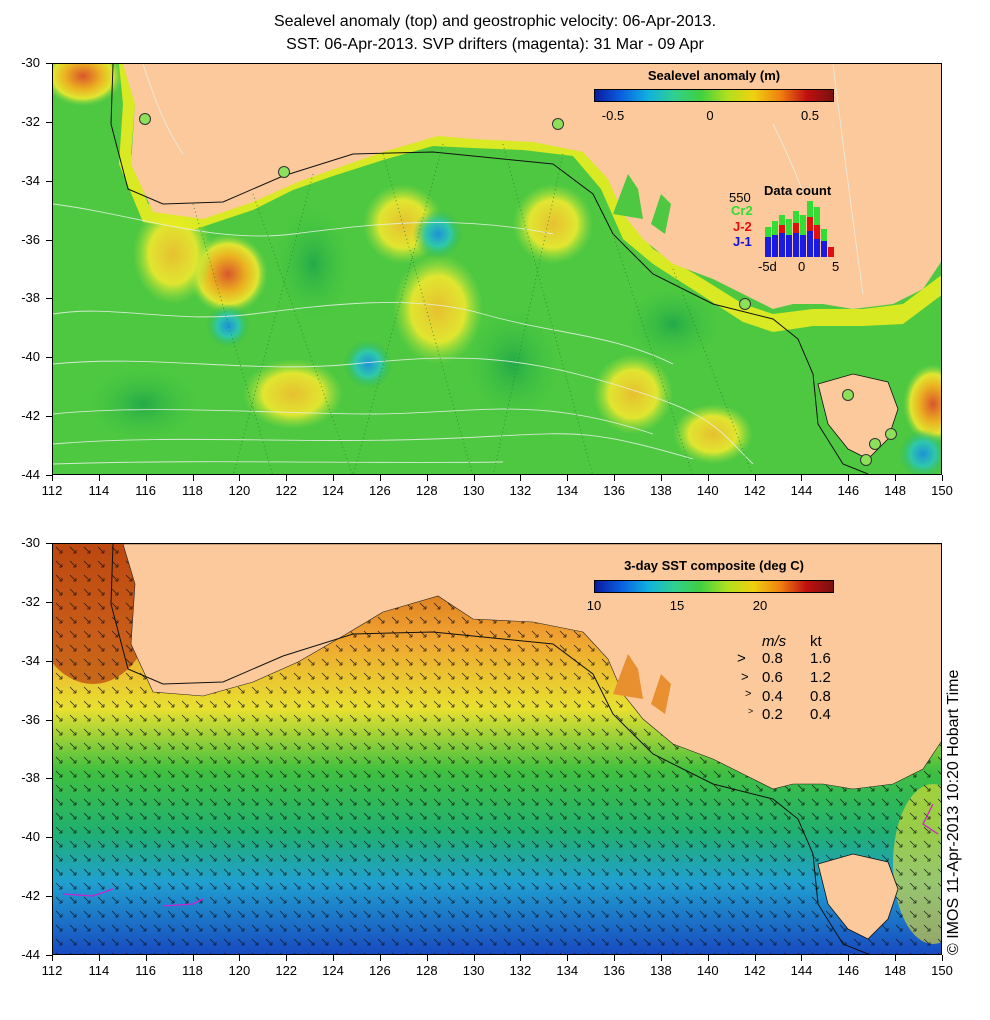 Image resolution: width=990 pixels, height=1020 pixels. Describe the element at coordinates (661, 694) in the screenshot. I see `gulf-st-vincent-sst` at that location.